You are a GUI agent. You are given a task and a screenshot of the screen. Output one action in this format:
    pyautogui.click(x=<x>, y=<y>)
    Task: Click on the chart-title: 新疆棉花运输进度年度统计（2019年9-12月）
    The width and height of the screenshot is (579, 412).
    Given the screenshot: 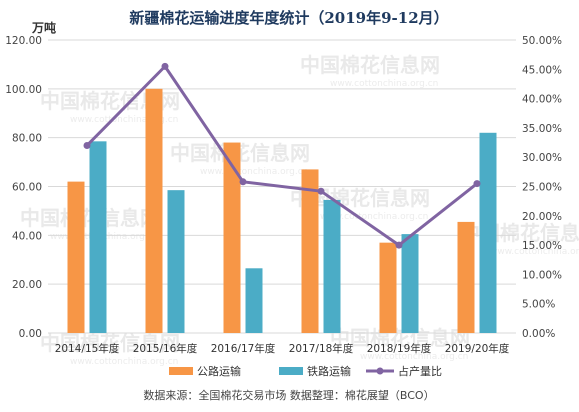 What is the action you would take?
    pyautogui.click(x=288, y=18)
    